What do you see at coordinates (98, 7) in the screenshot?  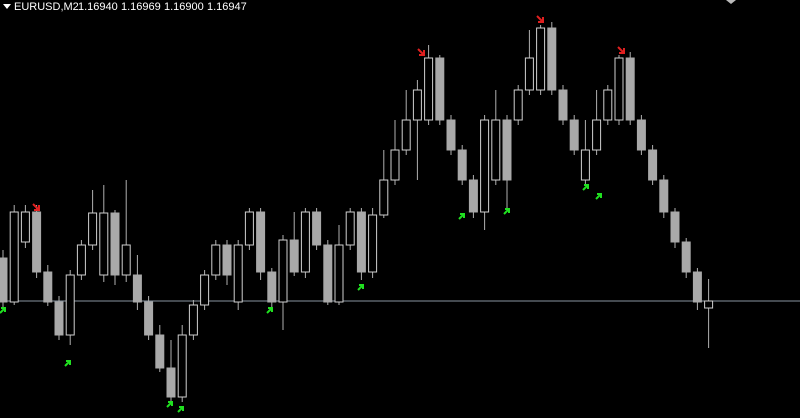 I see `quote-open: 1.16940` at bounding box center [98, 7].